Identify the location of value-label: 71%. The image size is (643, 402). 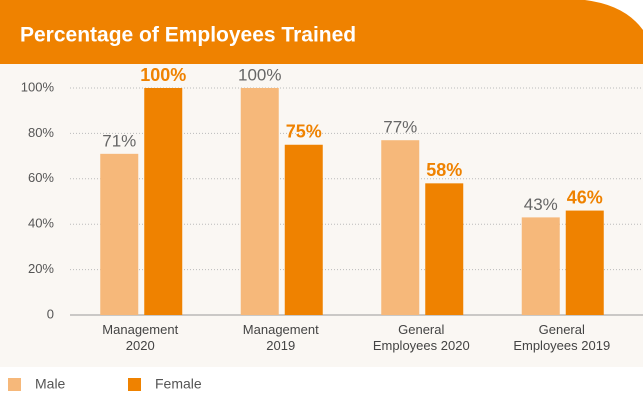
(119, 140).